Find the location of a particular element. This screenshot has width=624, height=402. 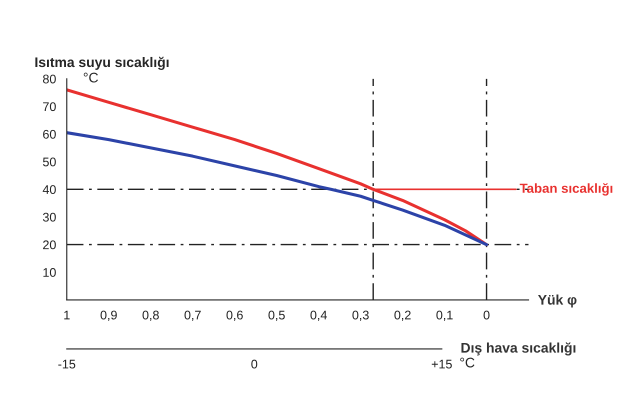

y-tick-label: 30 is located at coordinates (49, 217).